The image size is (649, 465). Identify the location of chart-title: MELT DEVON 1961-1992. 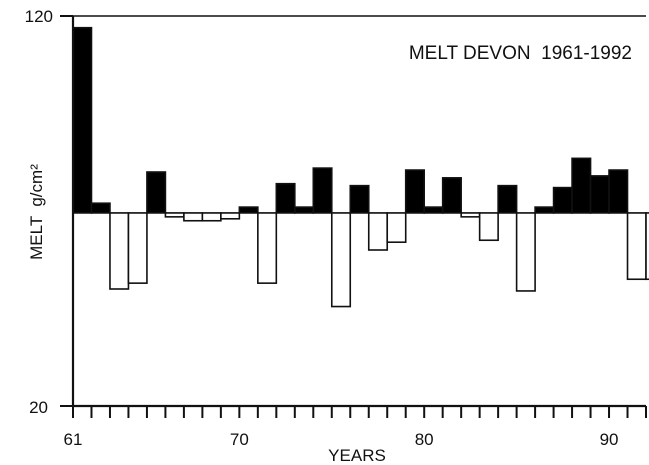
(520, 53).